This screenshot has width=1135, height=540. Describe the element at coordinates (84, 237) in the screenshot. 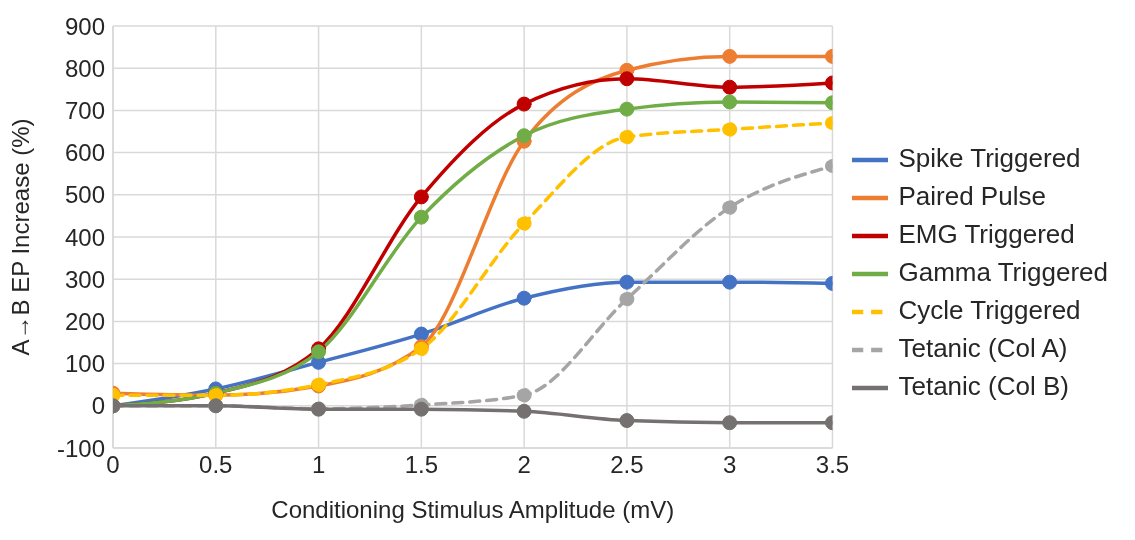

I see `y-tick-label: 400` at that location.